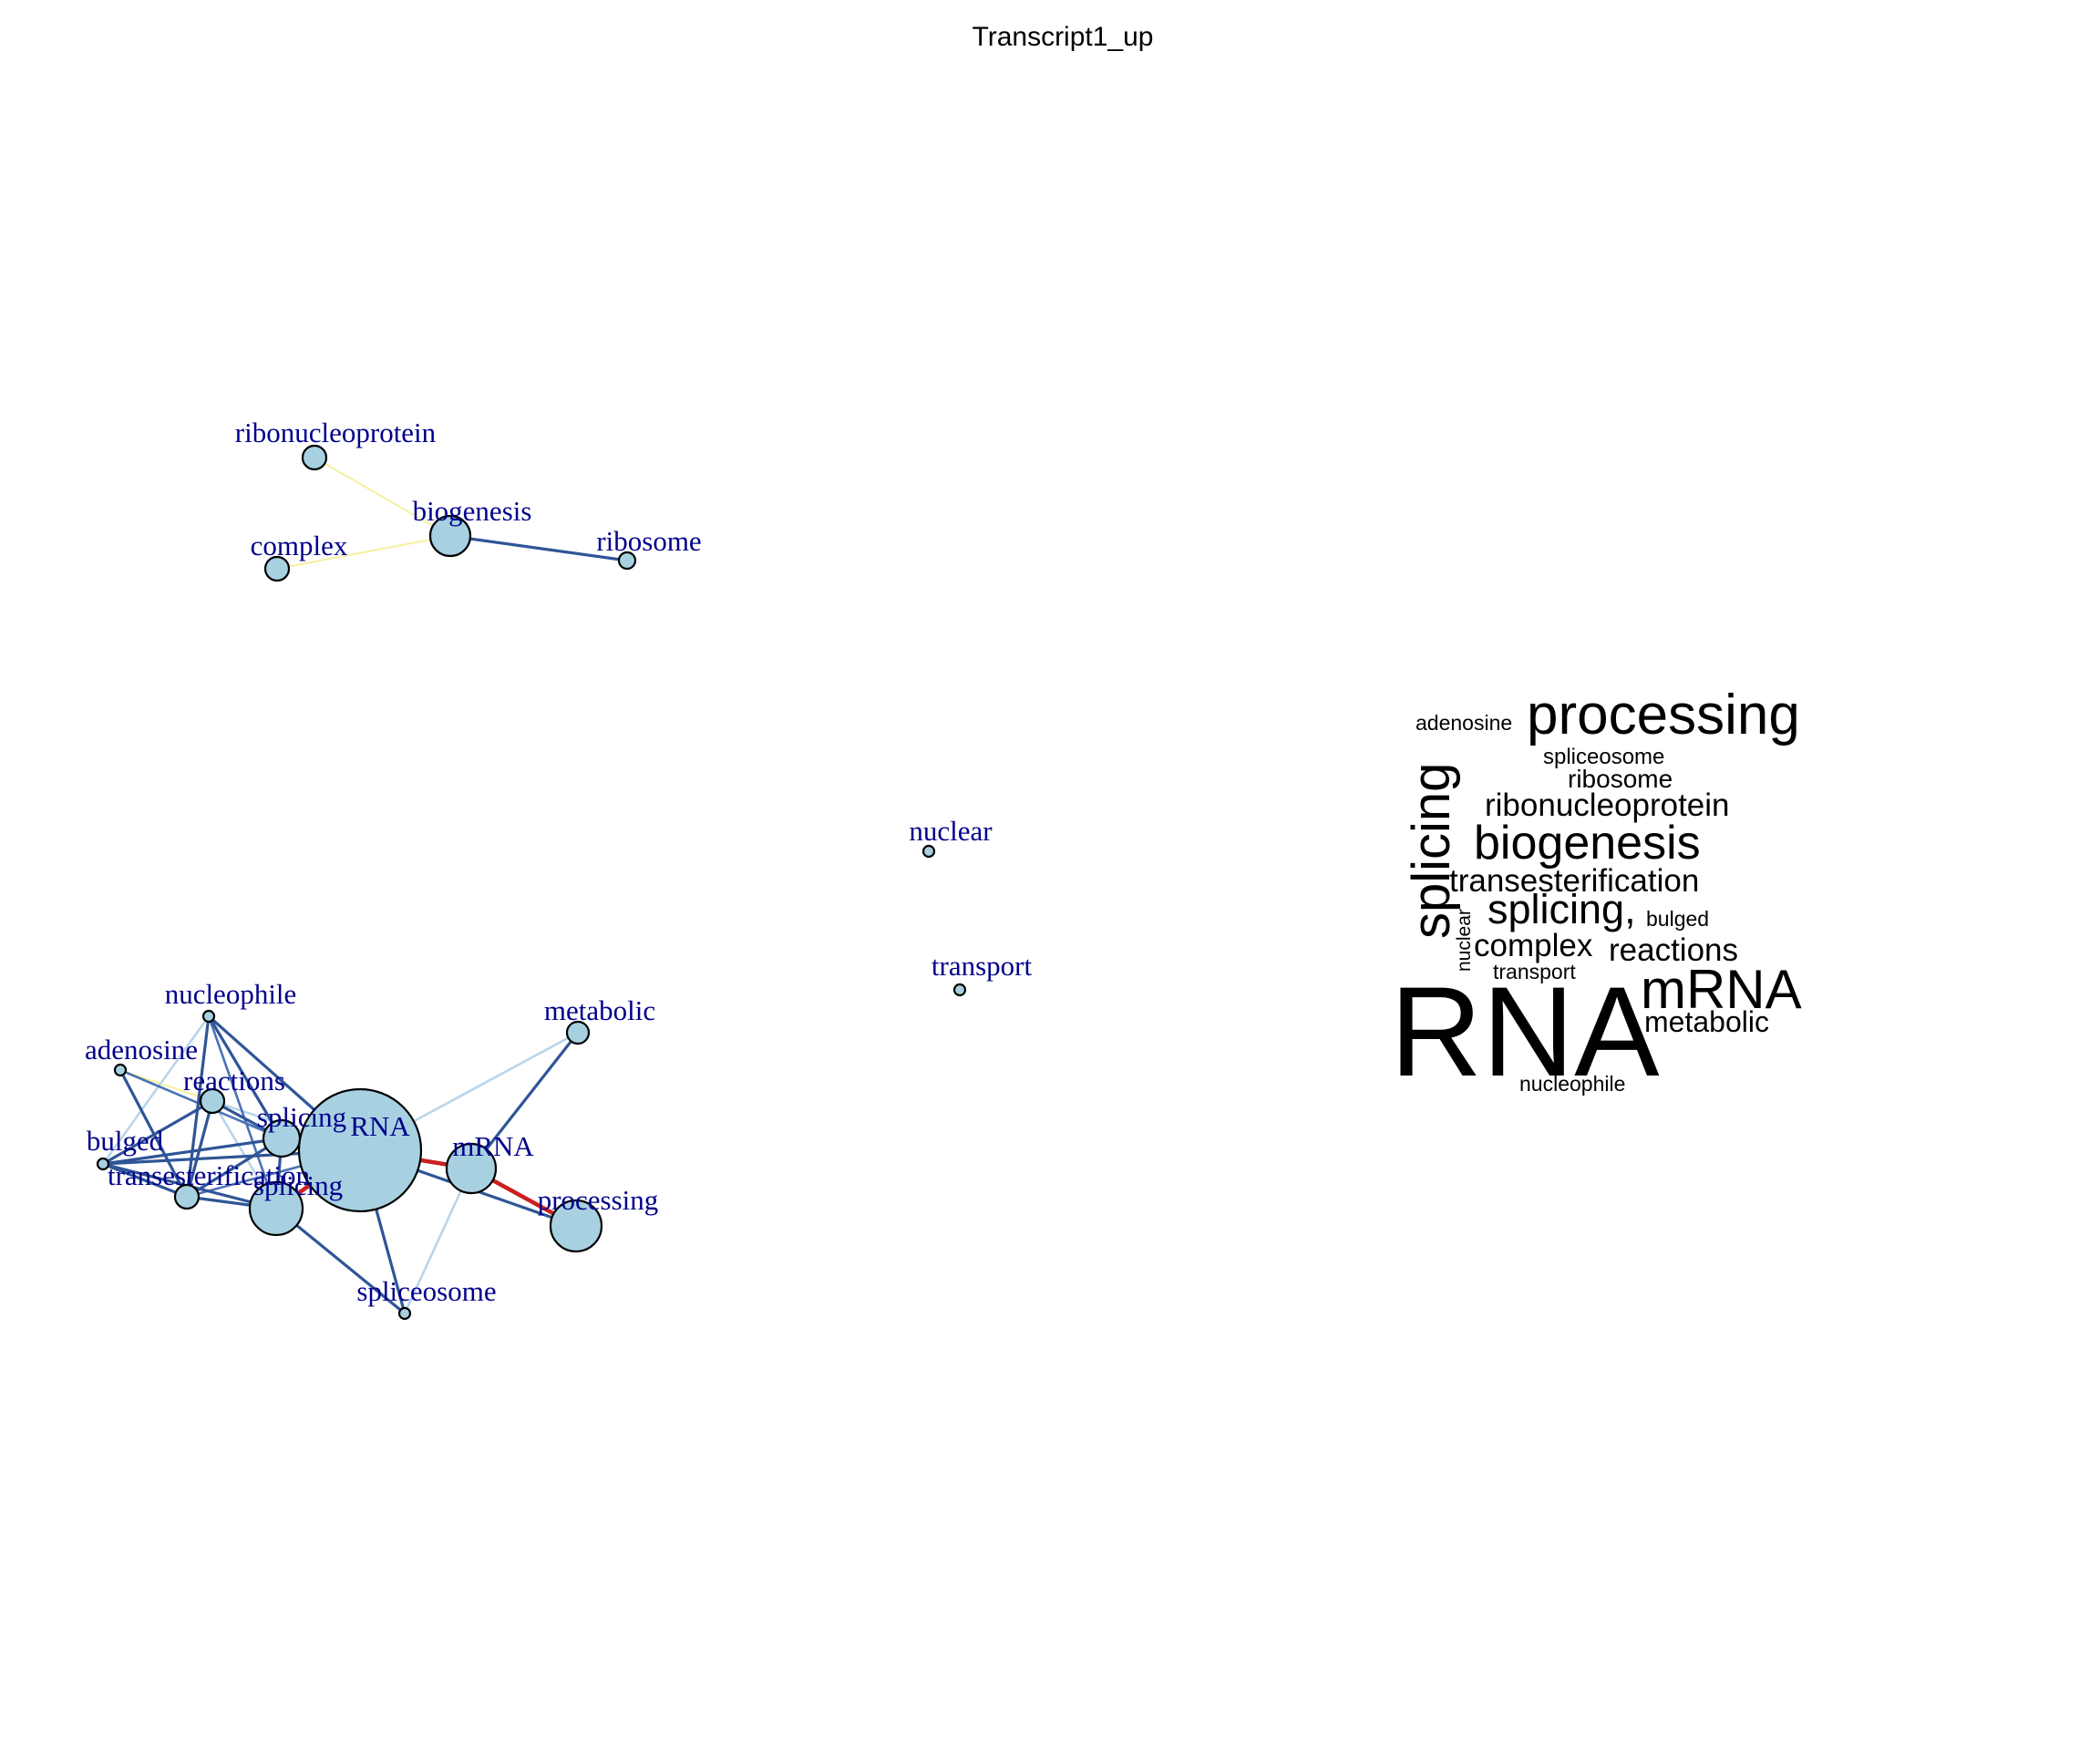 Image resolution: width=2100 pixels, height=1750 pixels. I want to click on cloud-word-complex: complex, so click(1534, 945).